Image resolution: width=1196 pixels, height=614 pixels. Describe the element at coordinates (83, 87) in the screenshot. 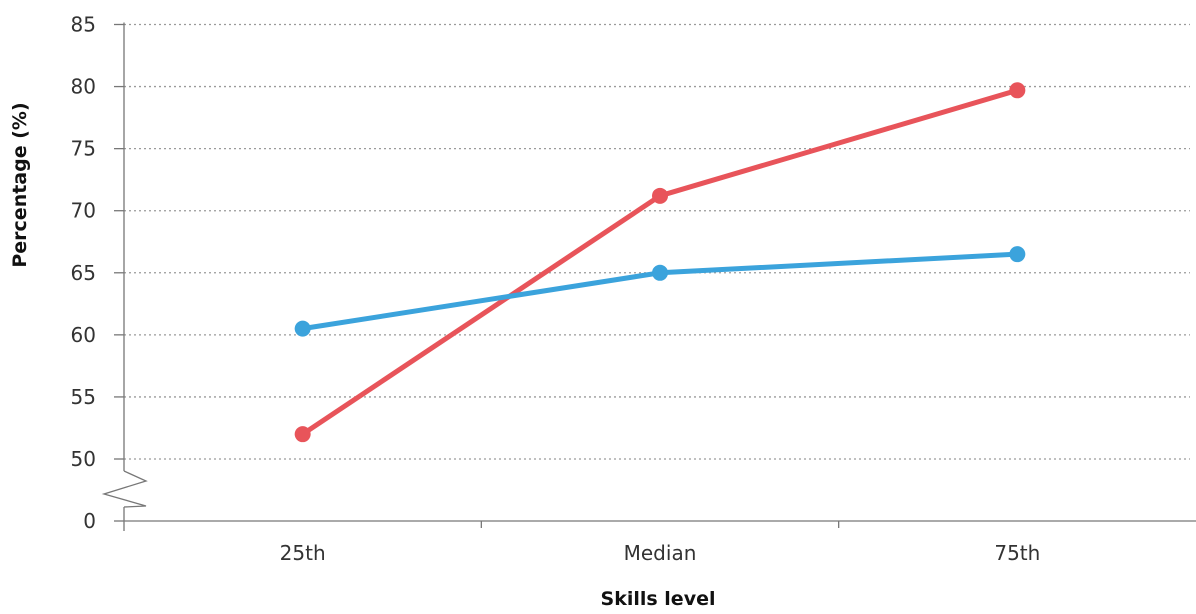

I see `y-tick-label: 80` at that location.